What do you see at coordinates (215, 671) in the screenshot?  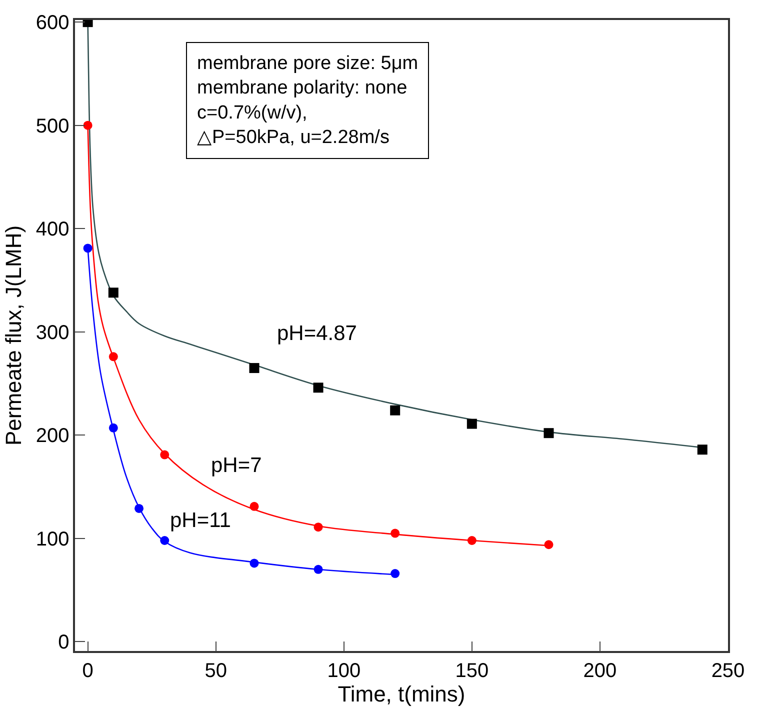 I see `x-tick-label: 50` at bounding box center [215, 671].